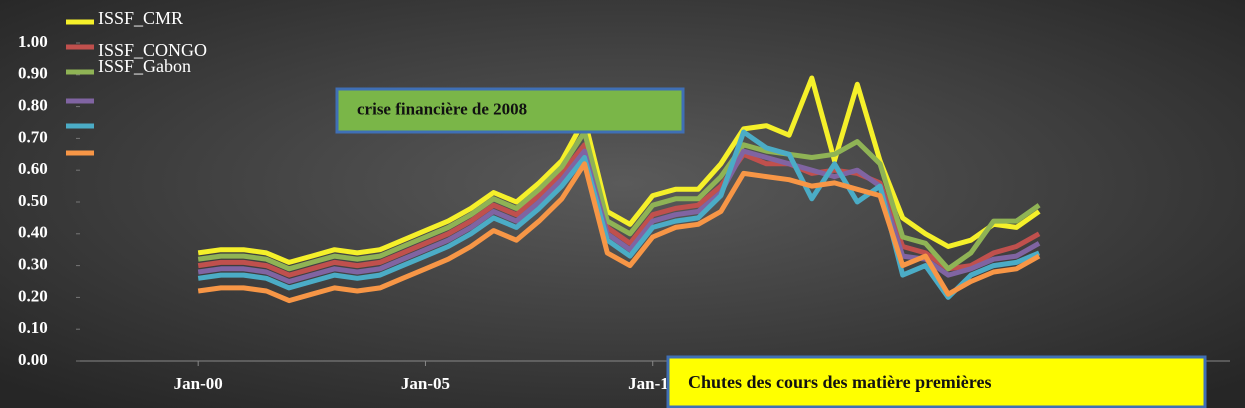 This screenshot has width=1245, height=408. Describe the element at coordinates (198, 383) in the screenshot. I see `x-tick-label: Jan-00` at that location.